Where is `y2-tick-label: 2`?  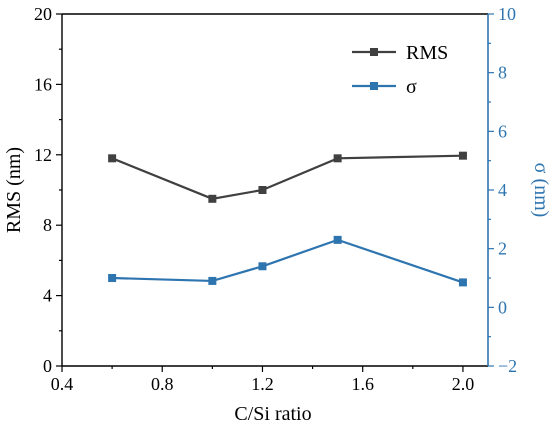
y2-tick-label: 2 is located at coordinates (502, 249).